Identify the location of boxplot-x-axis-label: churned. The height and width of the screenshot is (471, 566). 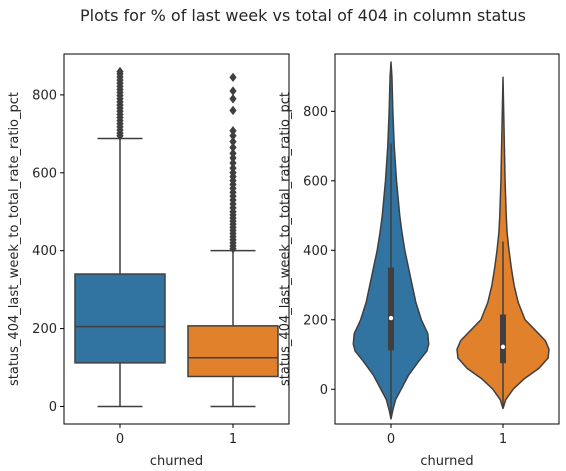
(176, 461).